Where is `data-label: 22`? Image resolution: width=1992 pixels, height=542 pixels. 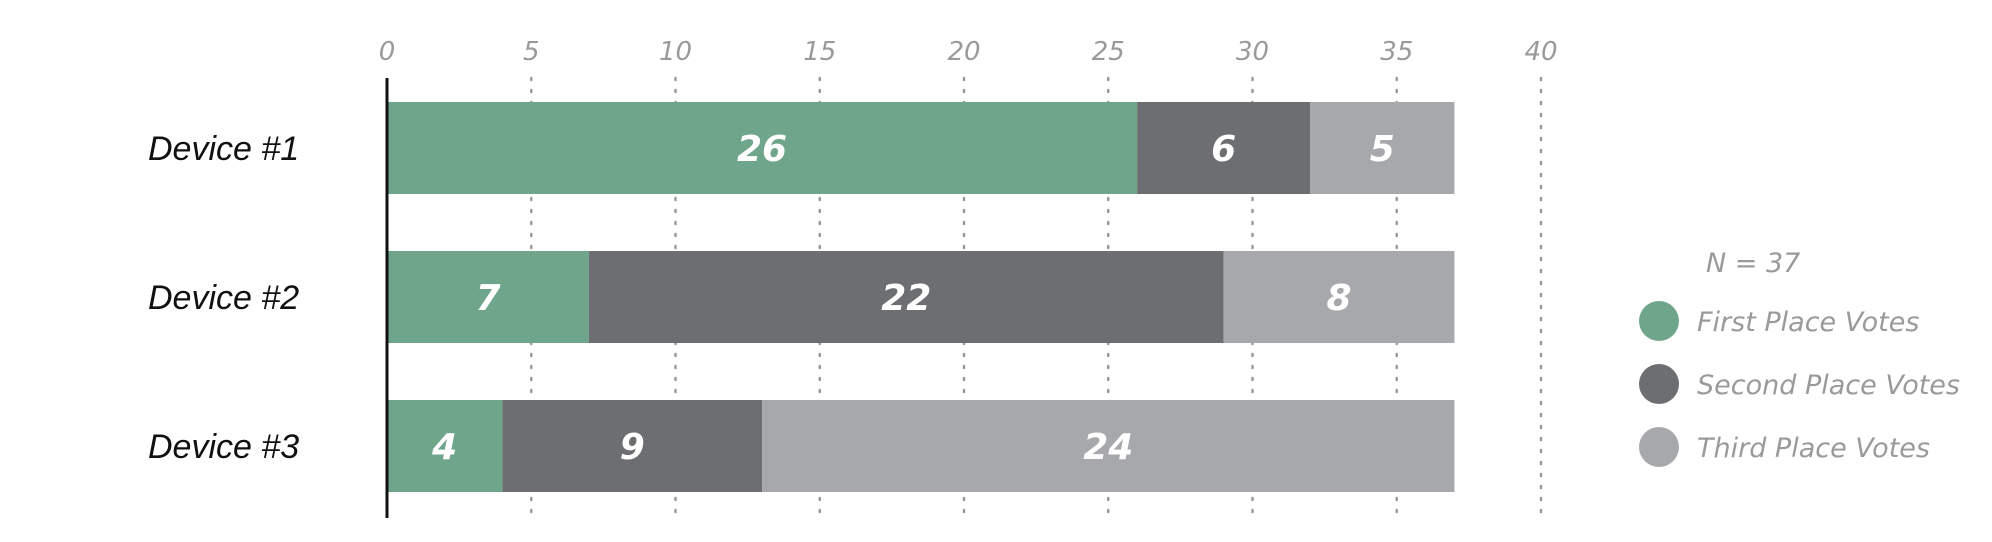
data-label: 22 is located at coordinates (906, 298).